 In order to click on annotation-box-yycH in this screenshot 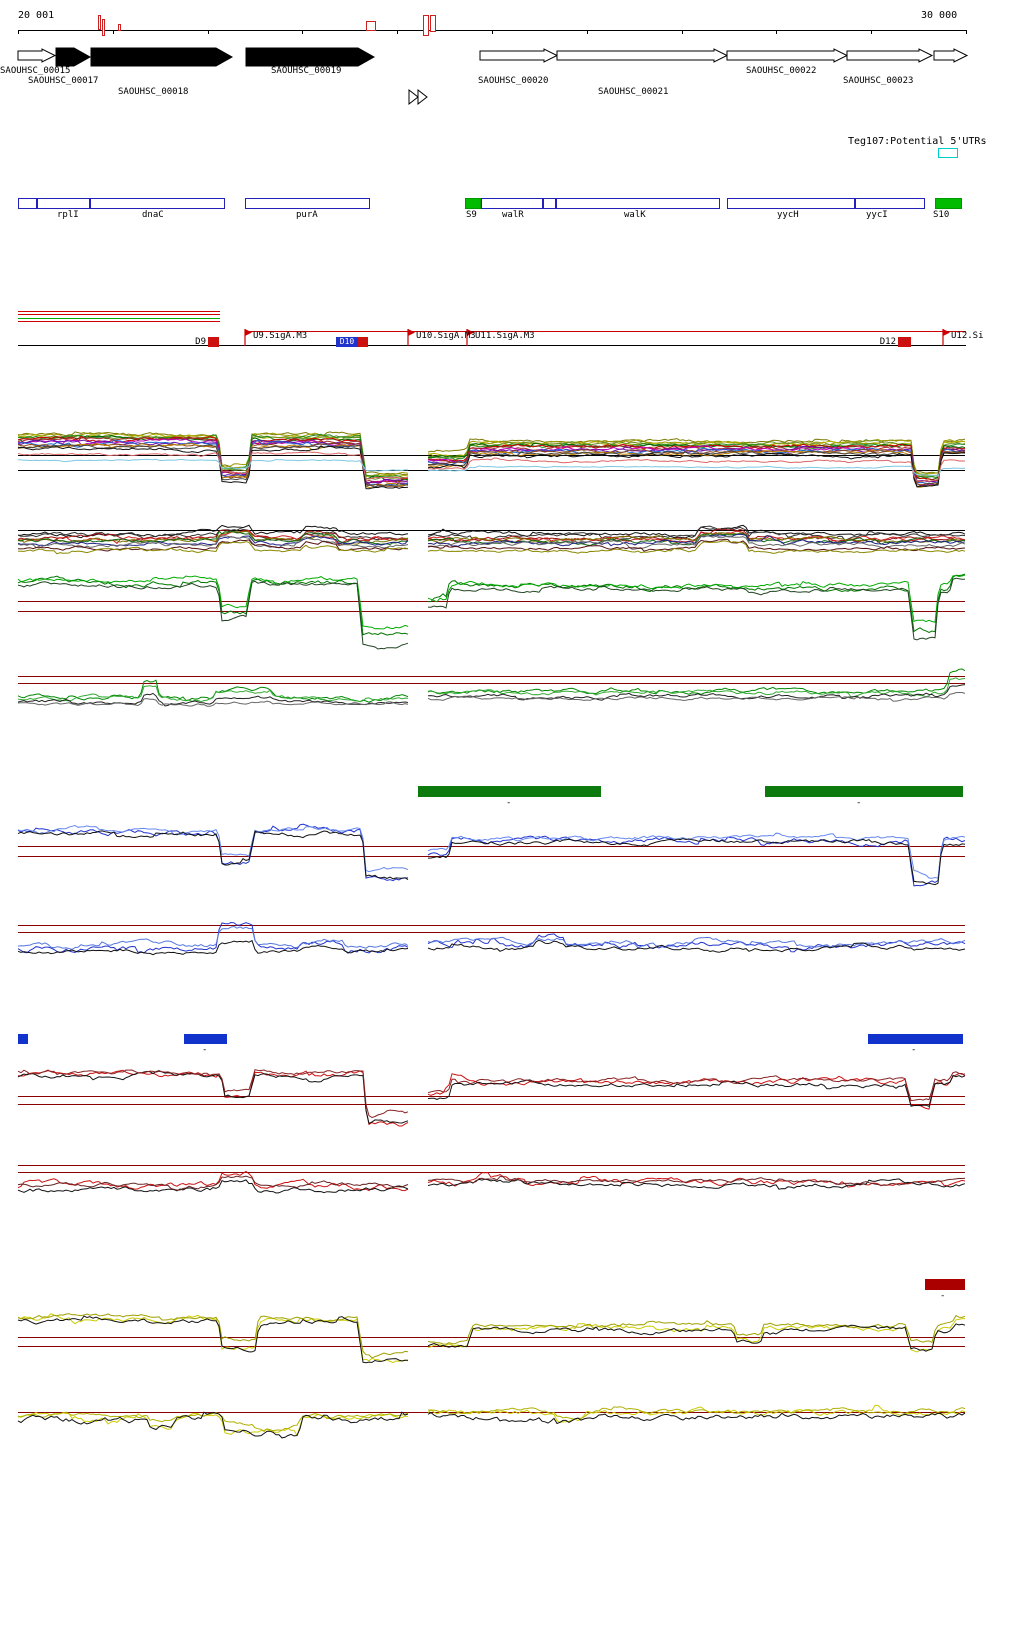, I will do `click(791, 203)`.